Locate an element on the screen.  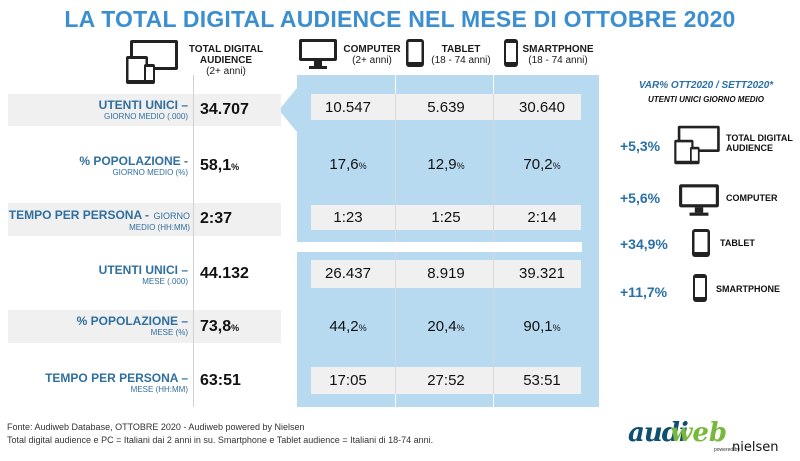
logo-part2: web is located at coordinates (699, 433).